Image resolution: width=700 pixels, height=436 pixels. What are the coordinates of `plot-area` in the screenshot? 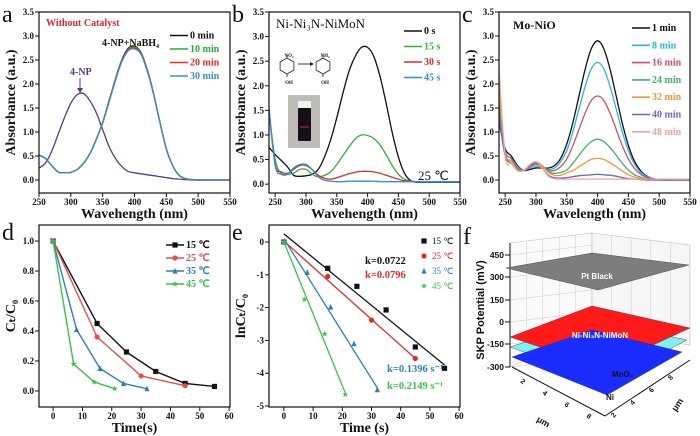 It's located at (364, 315).